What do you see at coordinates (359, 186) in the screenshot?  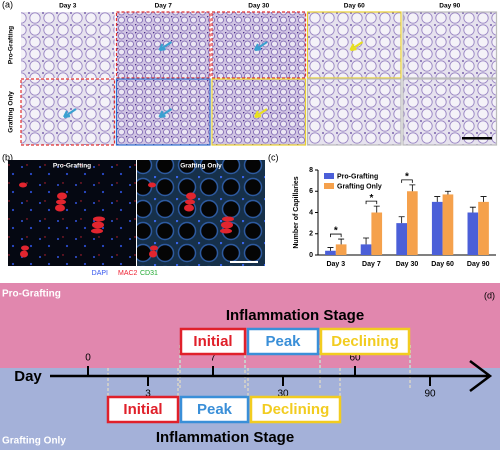 I see `legend-label: Grafting Only` at bounding box center [359, 186].